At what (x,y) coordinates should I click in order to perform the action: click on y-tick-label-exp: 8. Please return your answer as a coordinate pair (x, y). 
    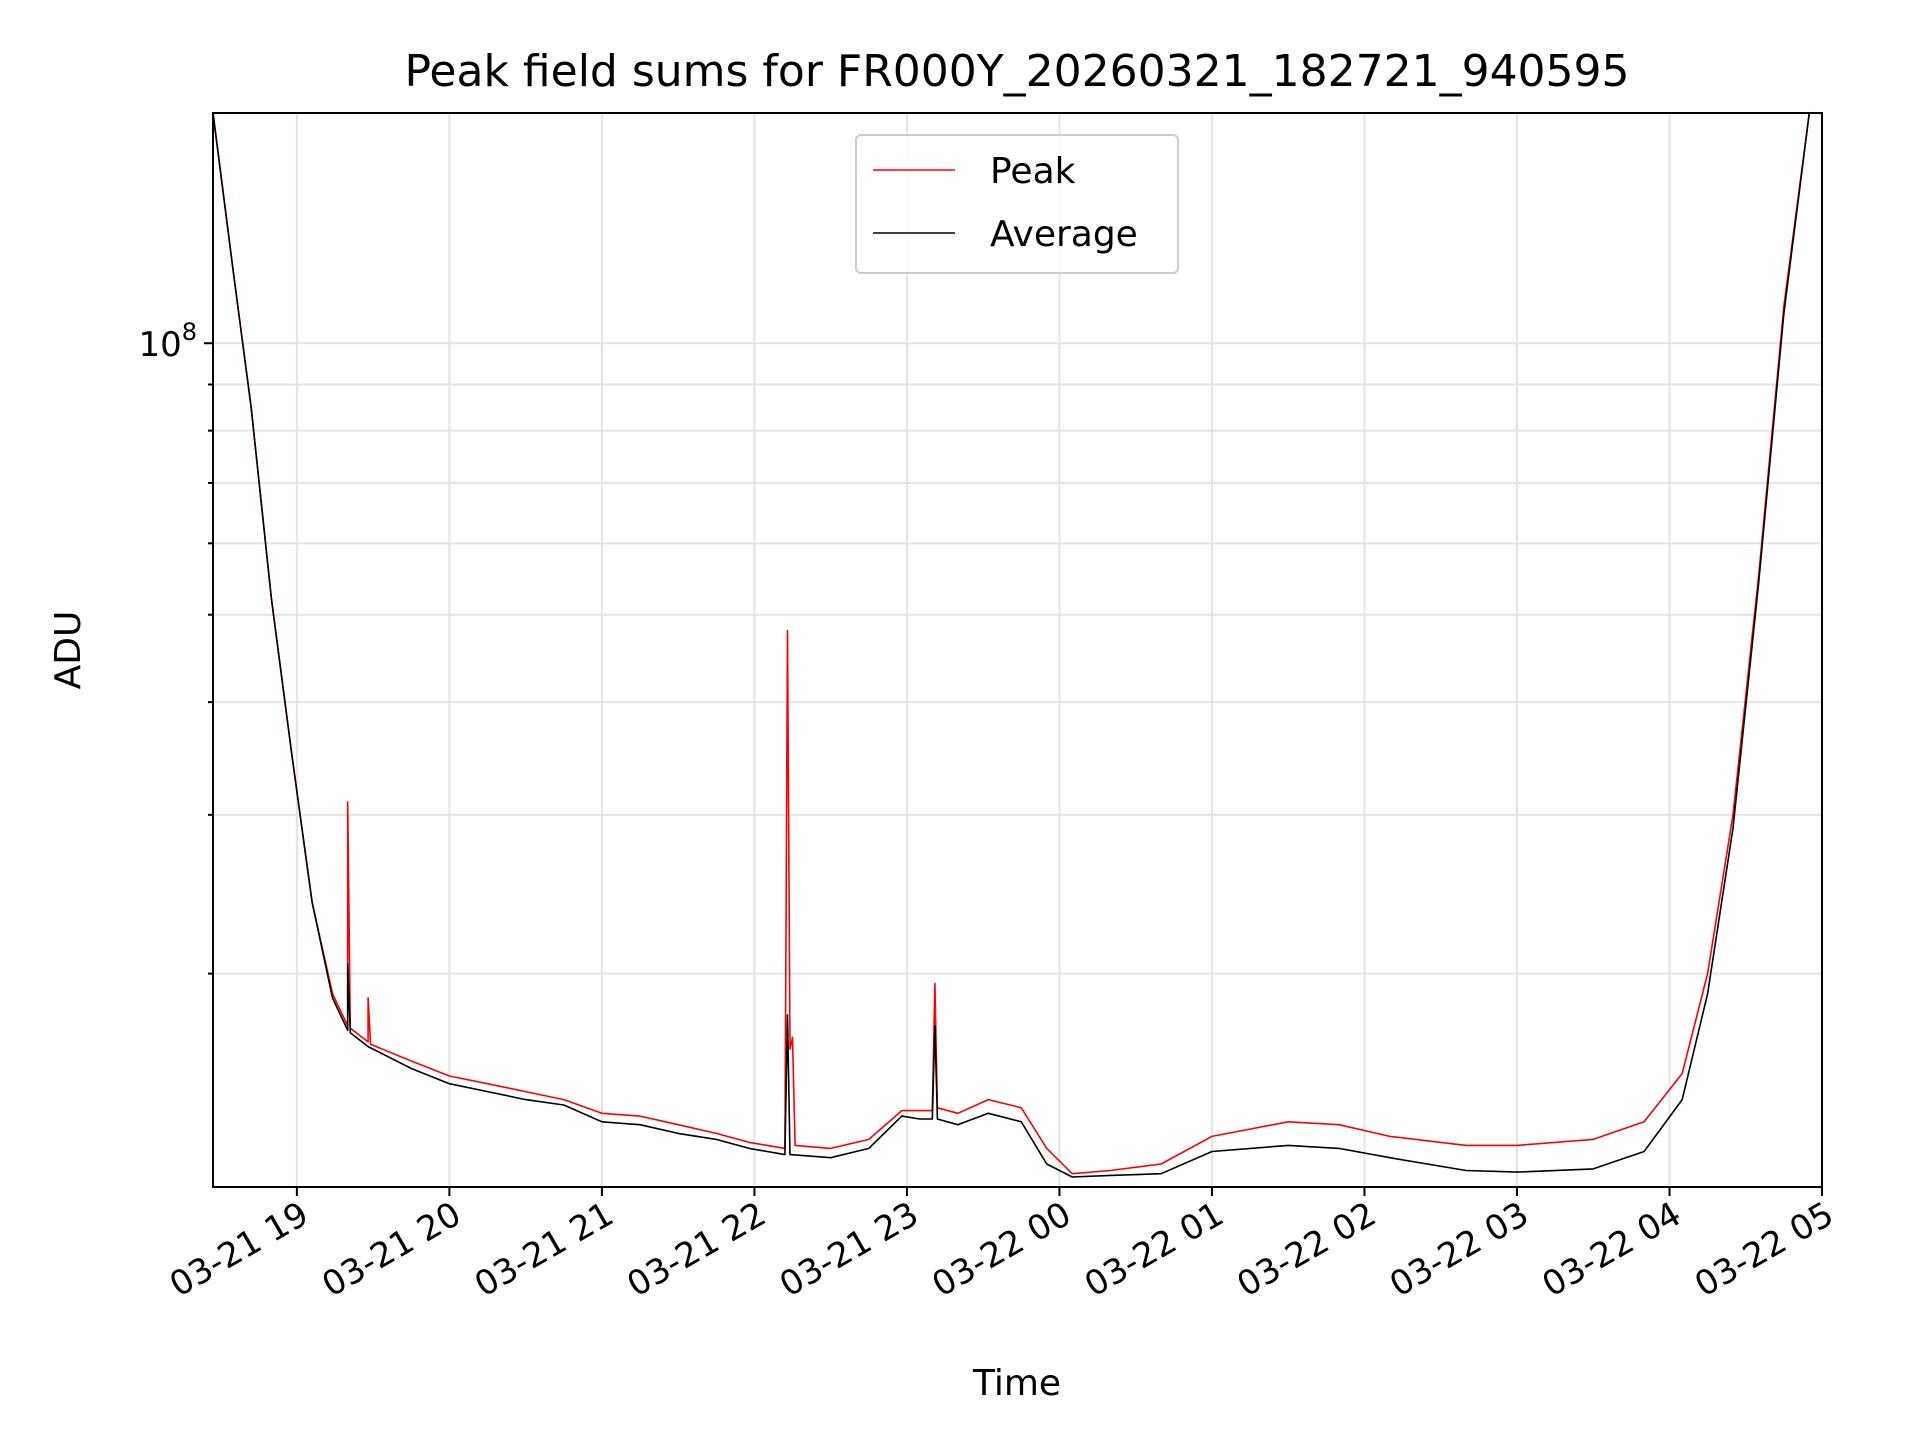
    Looking at the image, I should click on (189, 332).